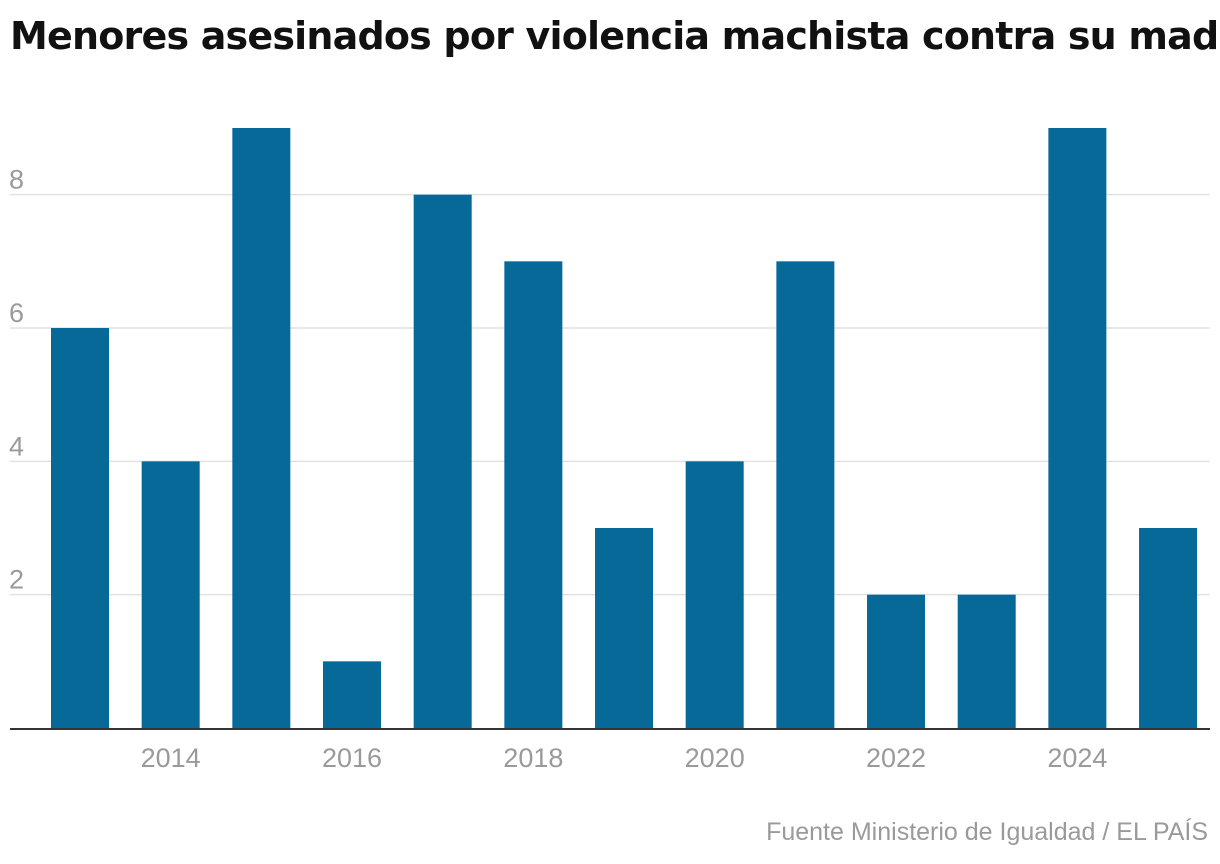 This screenshot has height=864, width=1220. Describe the element at coordinates (1168, 628) in the screenshot. I see `bar-2025` at that location.